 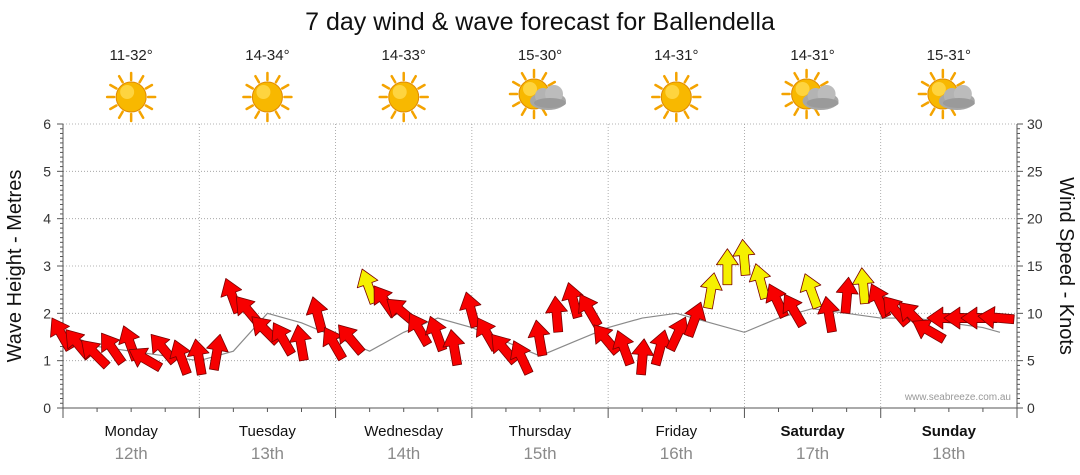 What do you see at coordinates (948, 453) in the screenshot?
I see `day-date-label: 18th` at bounding box center [948, 453].